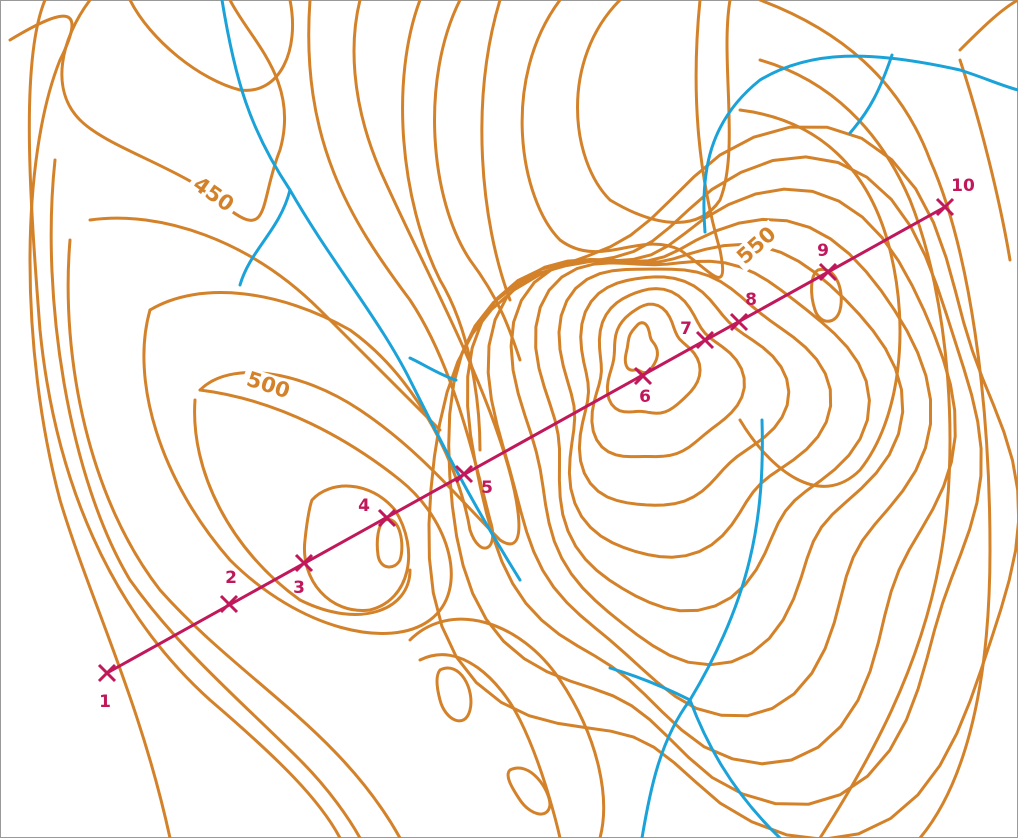 The width and height of the screenshot is (1018, 838). What do you see at coordinates (299, 588) in the screenshot?
I see `point-label: 3` at bounding box center [299, 588].